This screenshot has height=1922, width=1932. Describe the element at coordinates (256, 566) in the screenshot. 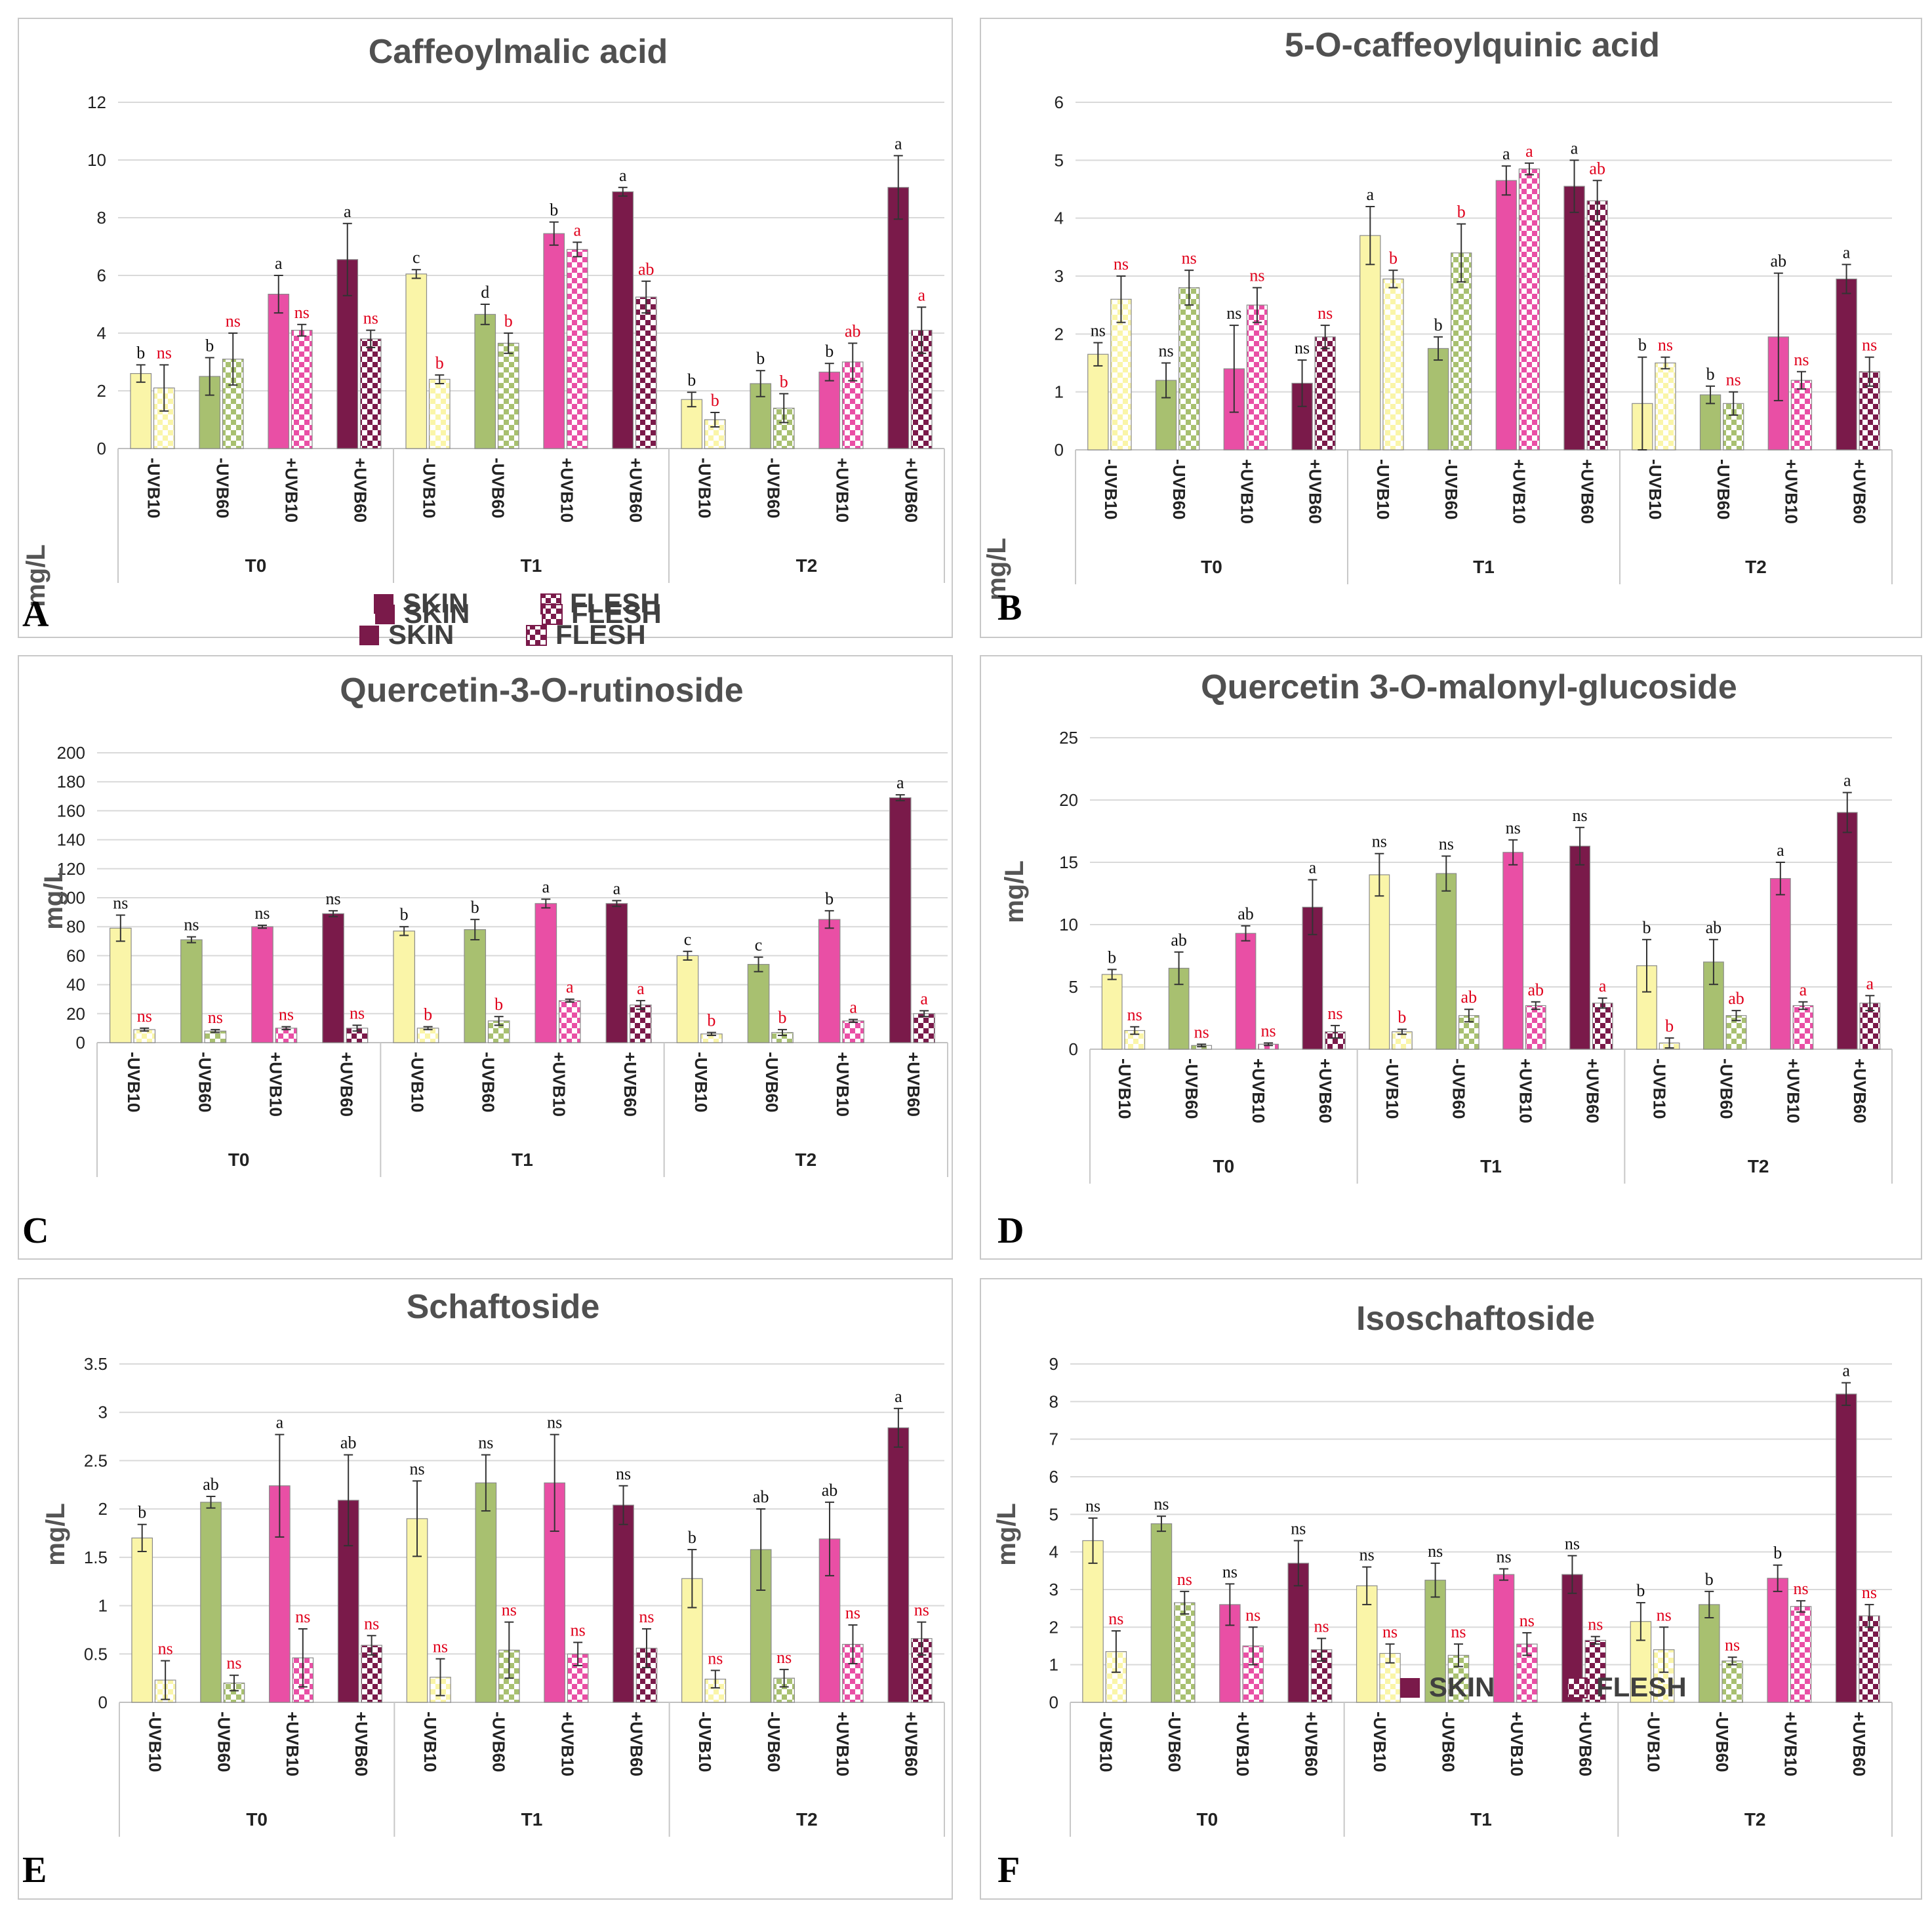

I see `group-label: T0` at that location.